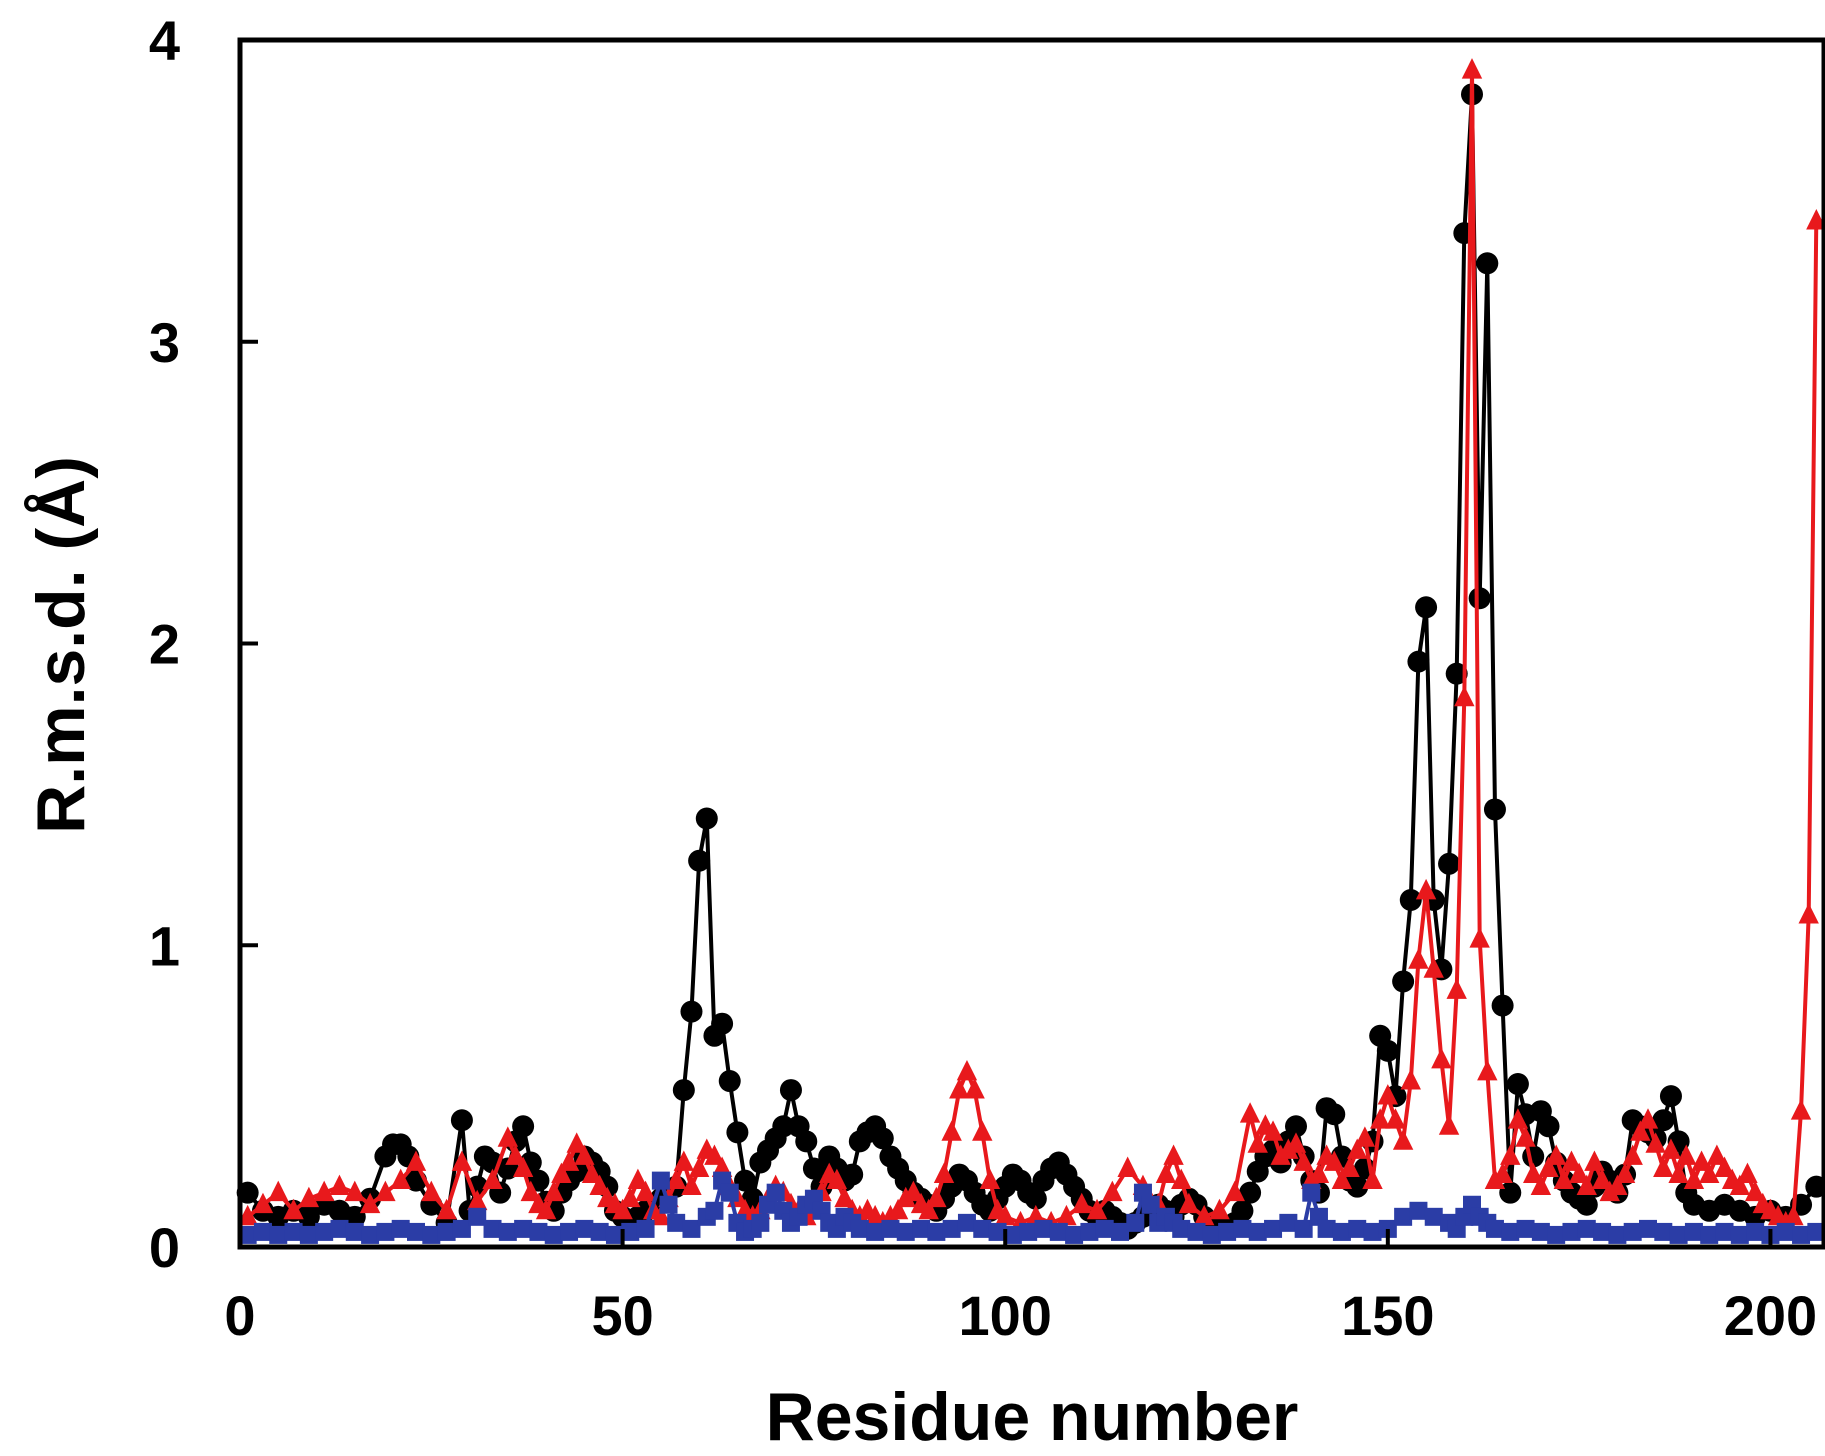 The height and width of the screenshot is (1456, 1825). I want to click on x-axis-title: Residue number, so click(1032, 1417).